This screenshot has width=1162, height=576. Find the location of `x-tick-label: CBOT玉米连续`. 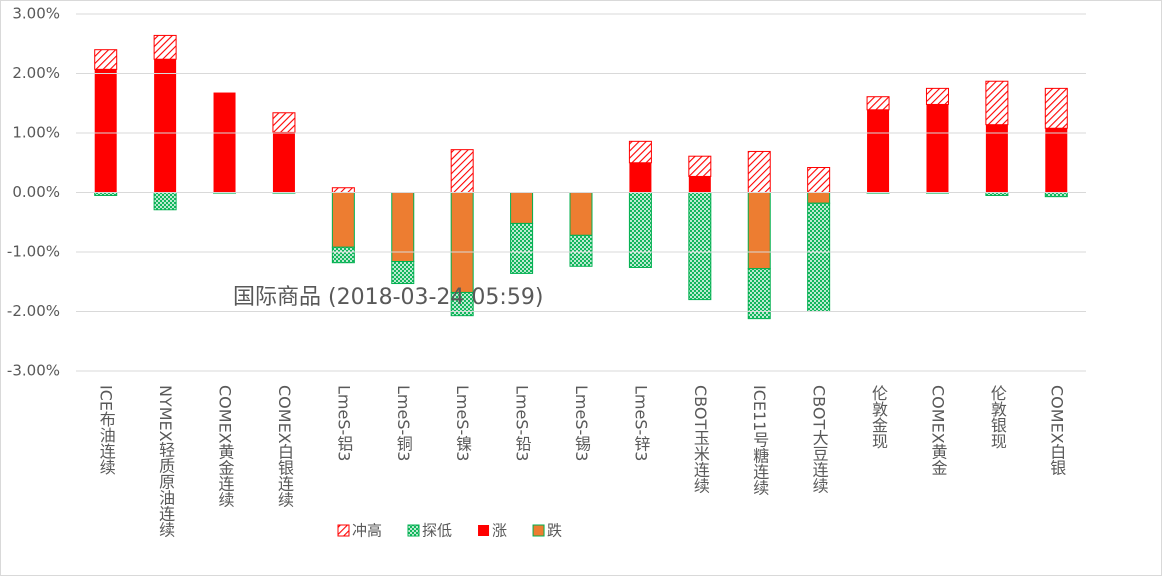

x-tick-label: CBOT玉米连续 is located at coordinates (700, 439).